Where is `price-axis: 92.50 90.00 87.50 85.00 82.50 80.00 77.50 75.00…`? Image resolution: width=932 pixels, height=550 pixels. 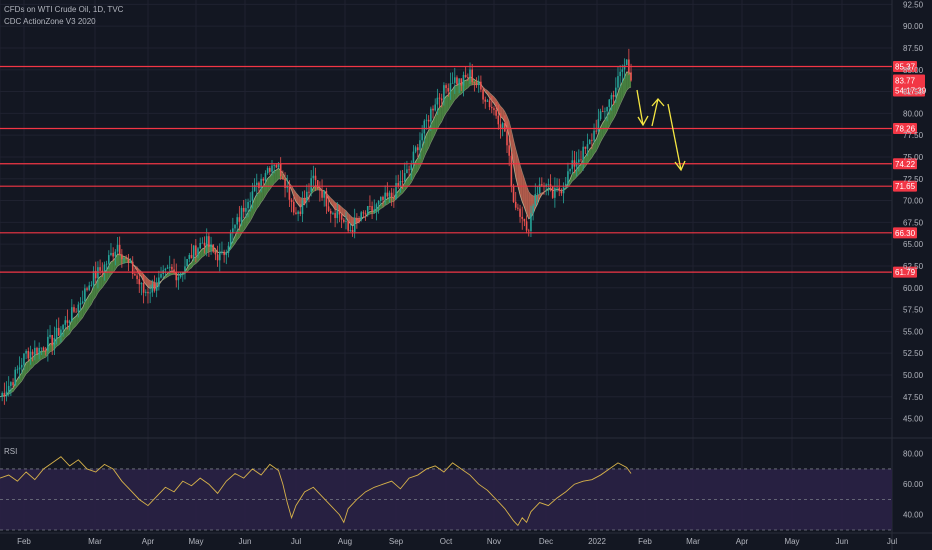 price-axis: 92.50 90.00 87.50 85.00 82.50 80.00 77.50 75.00… is located at coordinates (913, 211).